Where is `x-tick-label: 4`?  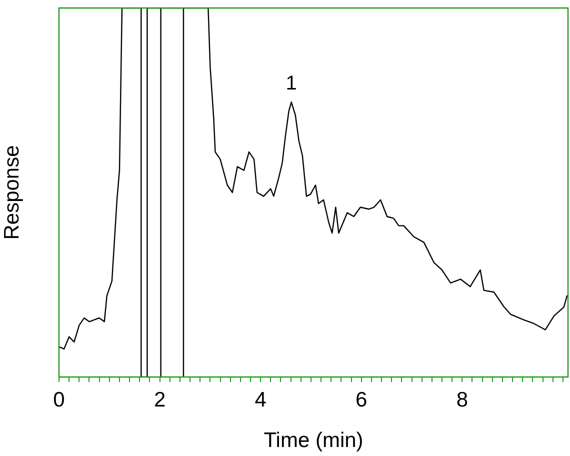 x-tick-label: 4 is located at coordinates (260, 400).